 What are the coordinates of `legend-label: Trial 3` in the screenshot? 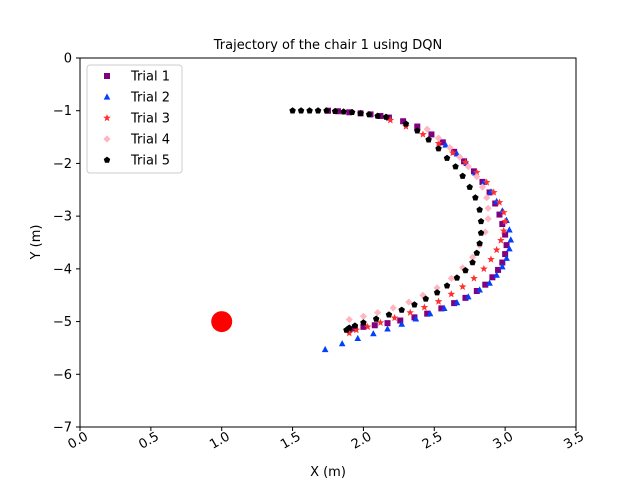 It's located at (150, 119).